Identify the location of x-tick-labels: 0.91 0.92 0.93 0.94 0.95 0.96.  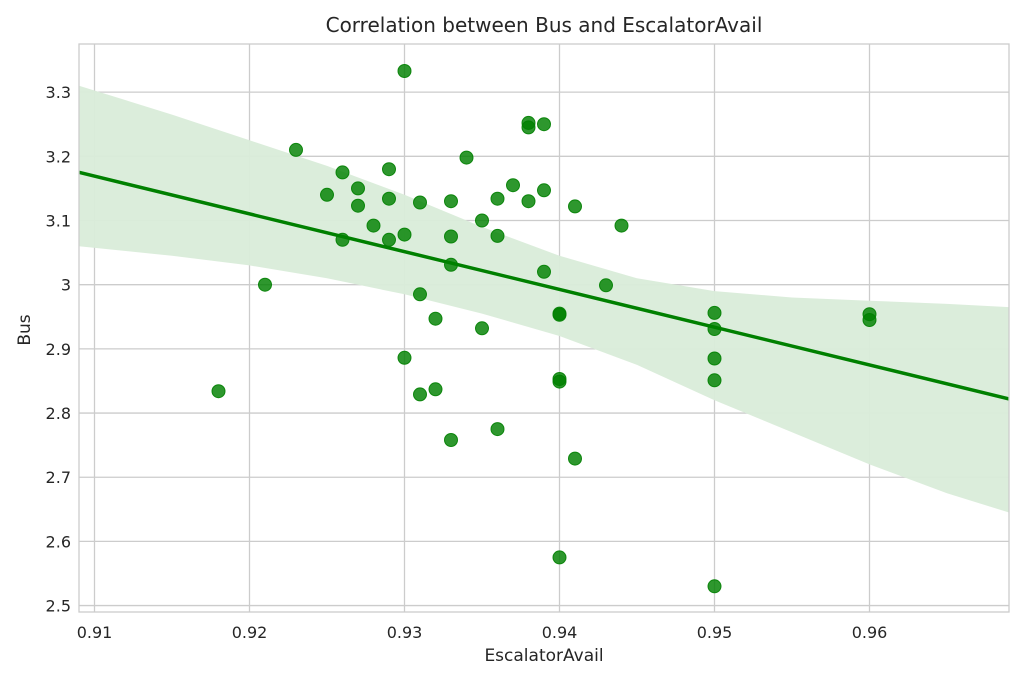
(482, 632).